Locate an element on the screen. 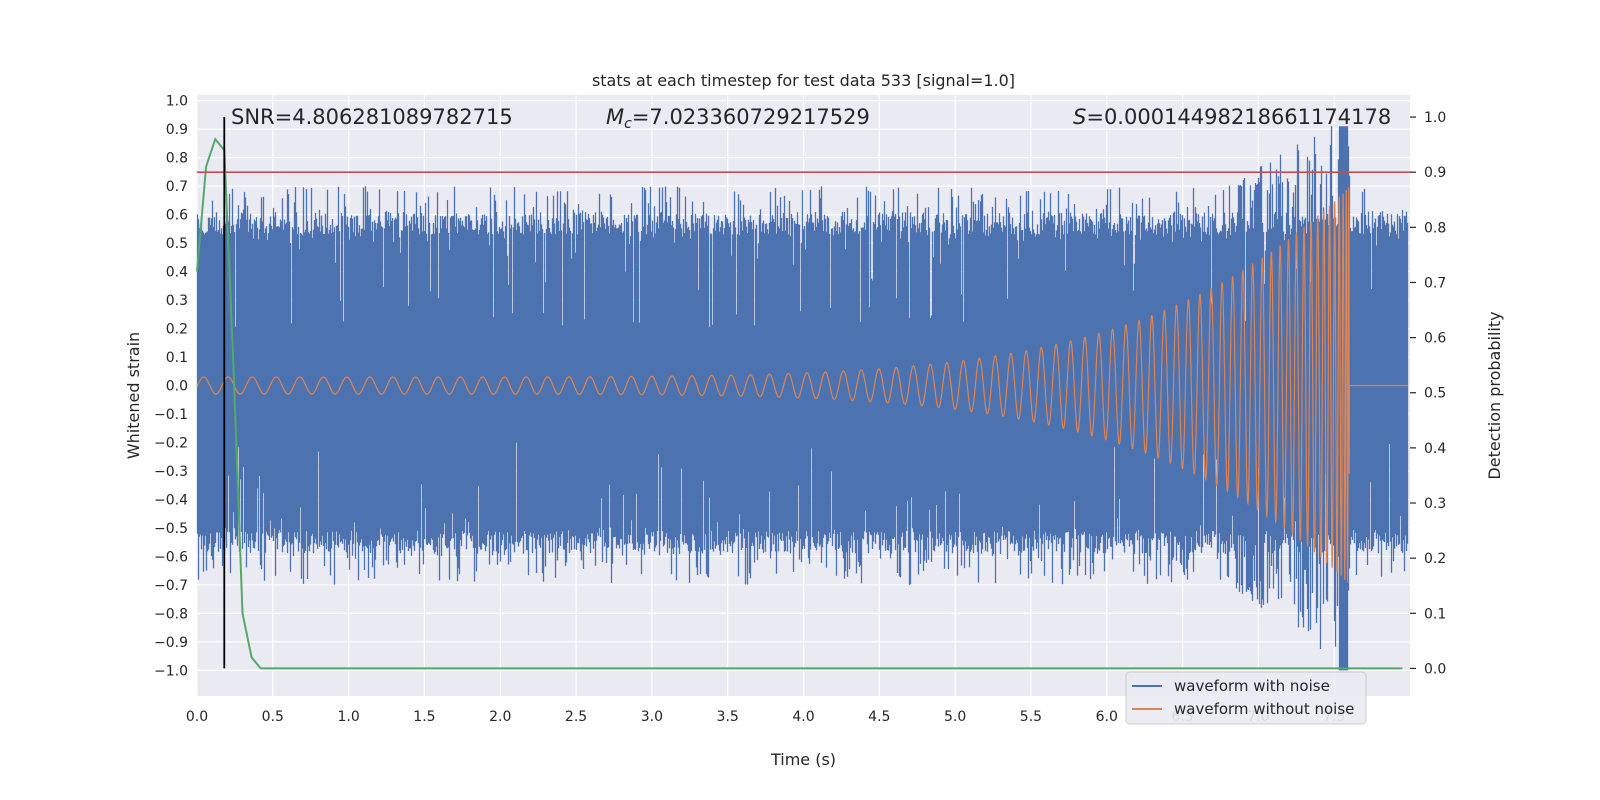 The image size is (1600, 800). x-tick-label: 2.0 is located at coordinates (500, 717).